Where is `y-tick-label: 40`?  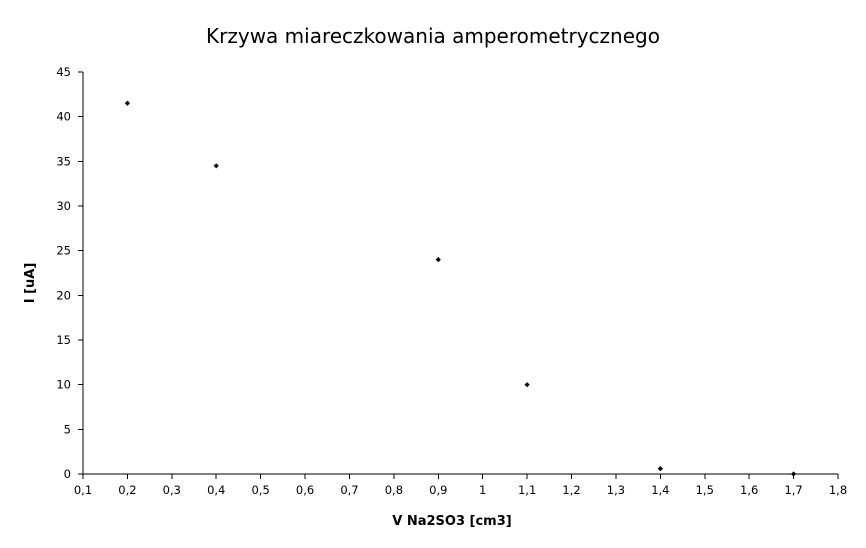 y-tick-label: 40 is located at coordinates (63, 117).